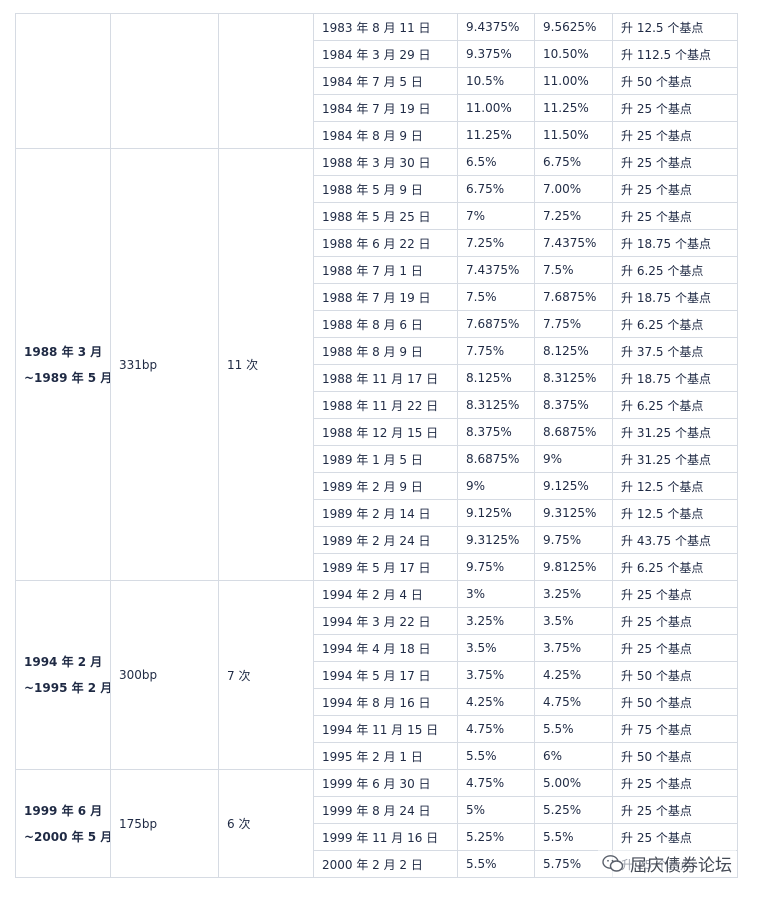 The image size is (772, 897). I want to click on rate-after-cell: 10.50%, so click(573, 54).